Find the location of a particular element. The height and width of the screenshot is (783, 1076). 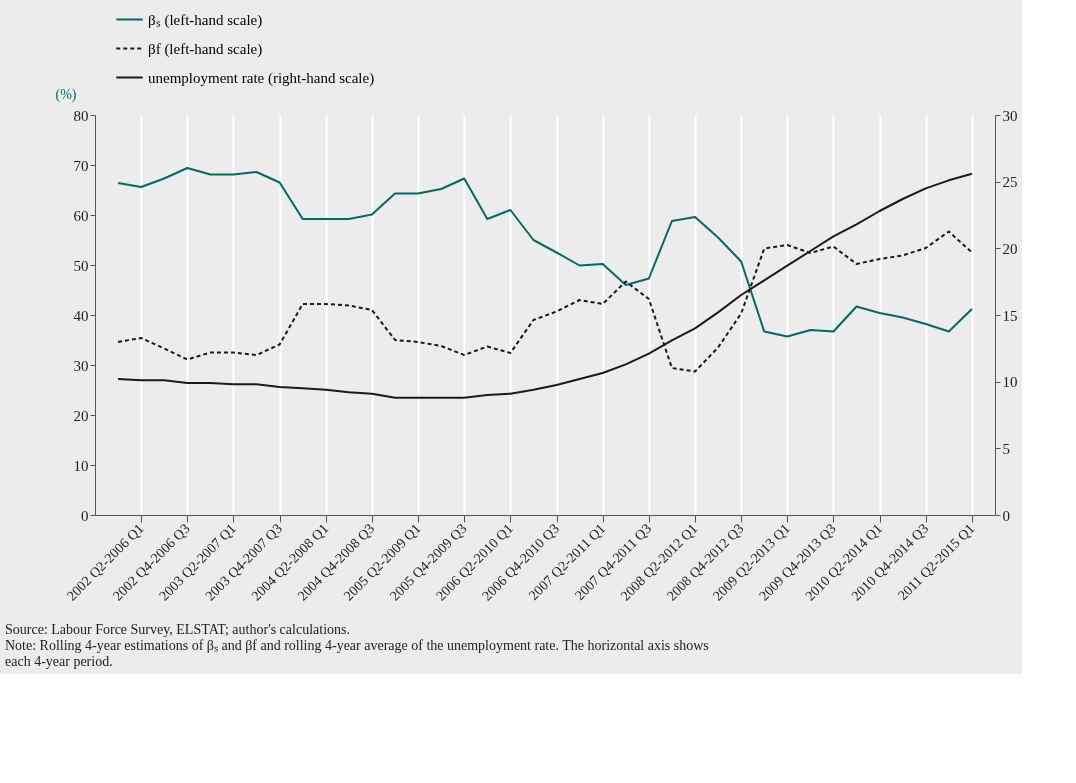

y2-tick-label: 10 is located at coordinates (1010, 382).